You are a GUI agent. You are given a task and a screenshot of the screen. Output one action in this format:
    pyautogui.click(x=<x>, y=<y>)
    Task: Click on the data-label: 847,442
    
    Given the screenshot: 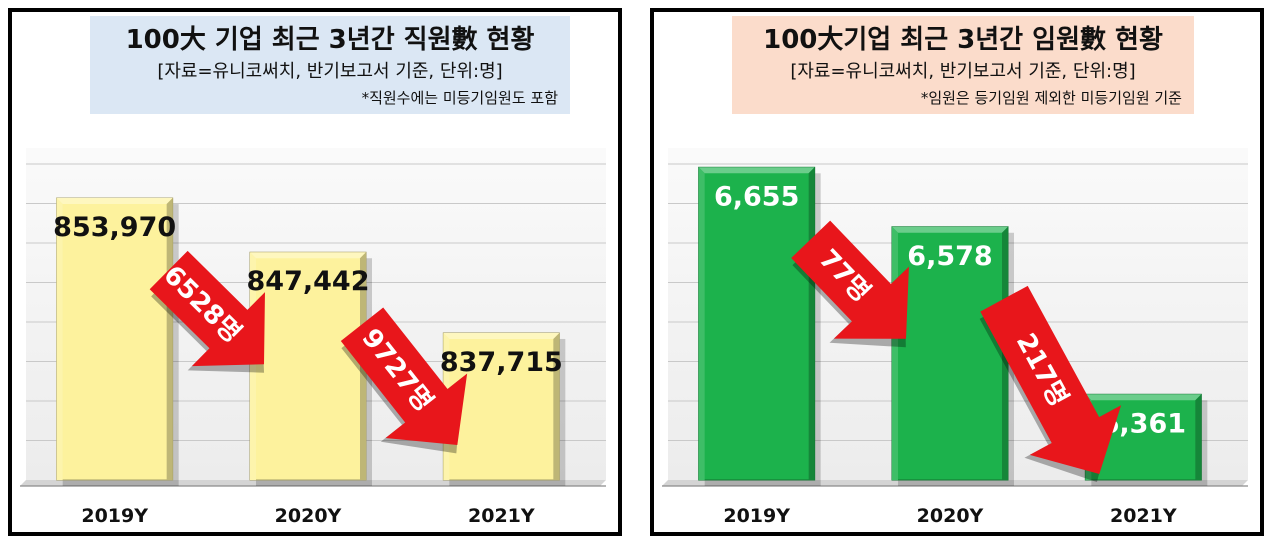 What is the action you would take?
    pyautogui.click(x=308, y=281)
    